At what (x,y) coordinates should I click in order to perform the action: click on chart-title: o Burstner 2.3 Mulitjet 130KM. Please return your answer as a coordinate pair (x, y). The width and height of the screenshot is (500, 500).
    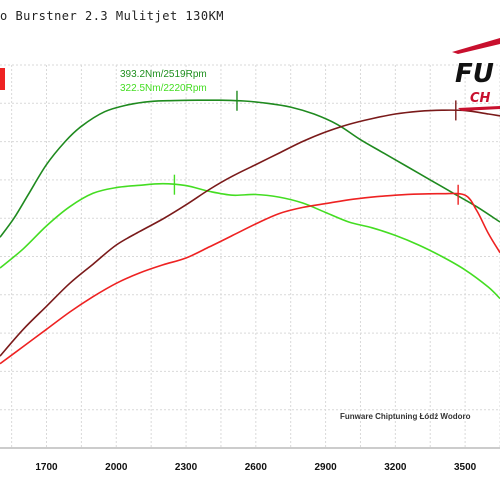
    Looking at the image, I should click on (112, 16).